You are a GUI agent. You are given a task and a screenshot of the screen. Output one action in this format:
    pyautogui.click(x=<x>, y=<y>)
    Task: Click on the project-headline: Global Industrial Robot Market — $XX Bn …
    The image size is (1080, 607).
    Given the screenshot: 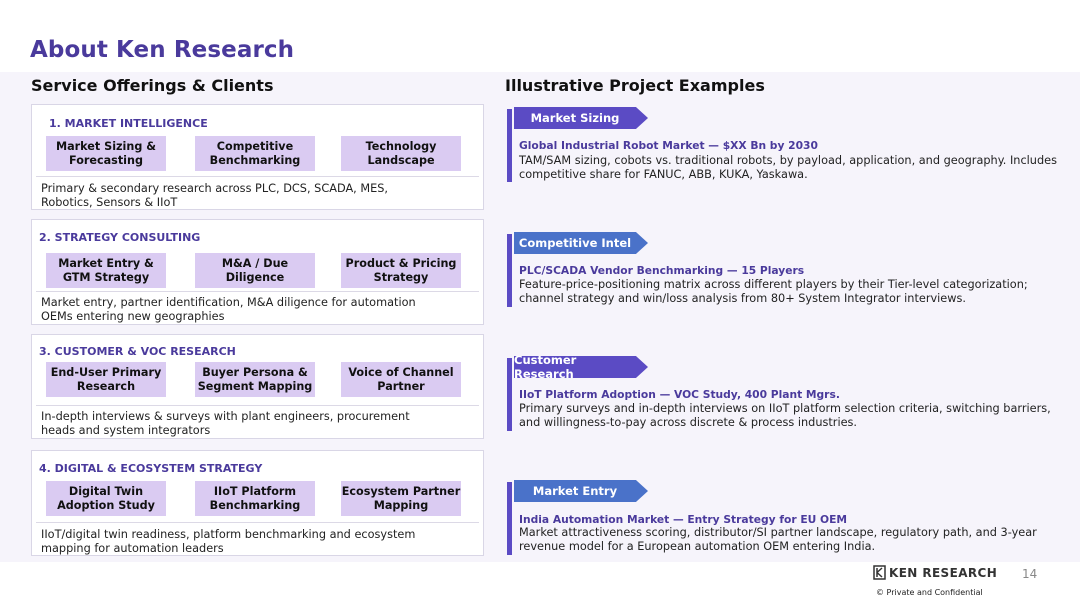 What is the action you would take?
    pyautogui.click(x=668, y=145)
    